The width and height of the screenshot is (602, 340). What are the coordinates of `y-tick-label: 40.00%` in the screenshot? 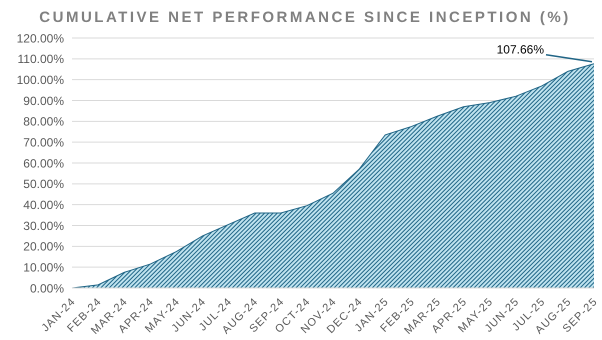 It's located at (43, 205).